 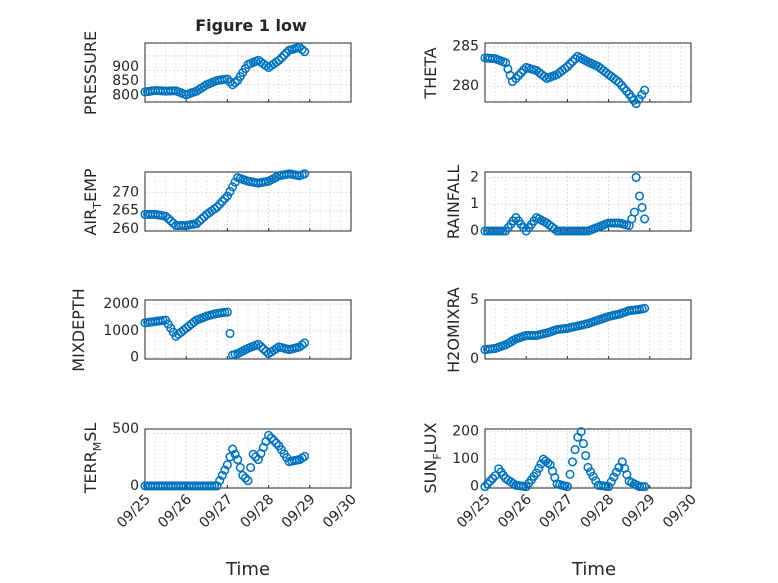 I want to click on y-axis-label: RAINFALL, so click(x=453, y=202).